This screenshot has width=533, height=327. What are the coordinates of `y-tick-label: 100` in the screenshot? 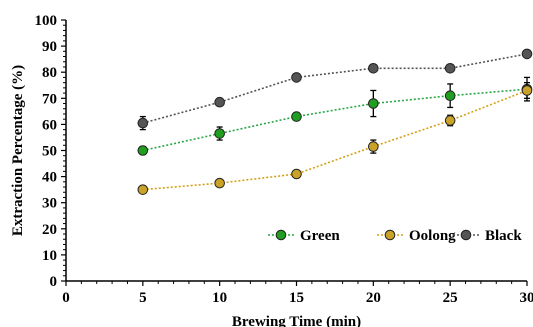 It's located at (46, 21).